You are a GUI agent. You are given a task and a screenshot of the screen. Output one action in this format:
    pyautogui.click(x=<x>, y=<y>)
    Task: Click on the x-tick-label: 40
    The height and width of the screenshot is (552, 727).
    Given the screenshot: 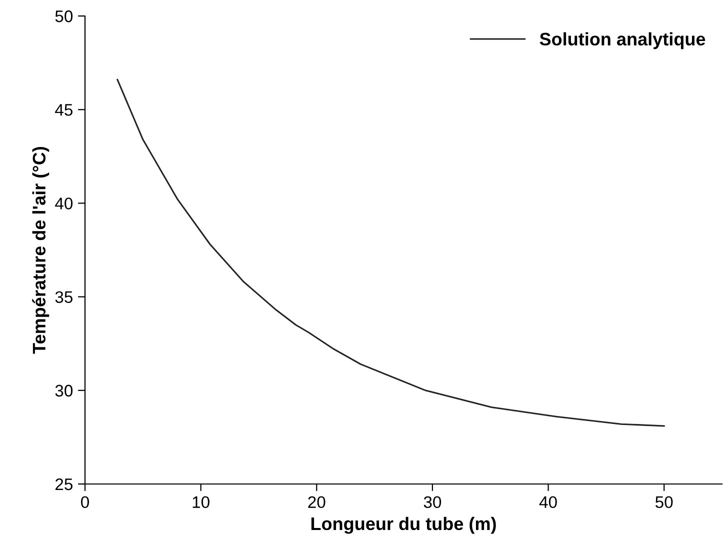 What is the action you would take?
    pyautogui.click(x=548, y=502)
    